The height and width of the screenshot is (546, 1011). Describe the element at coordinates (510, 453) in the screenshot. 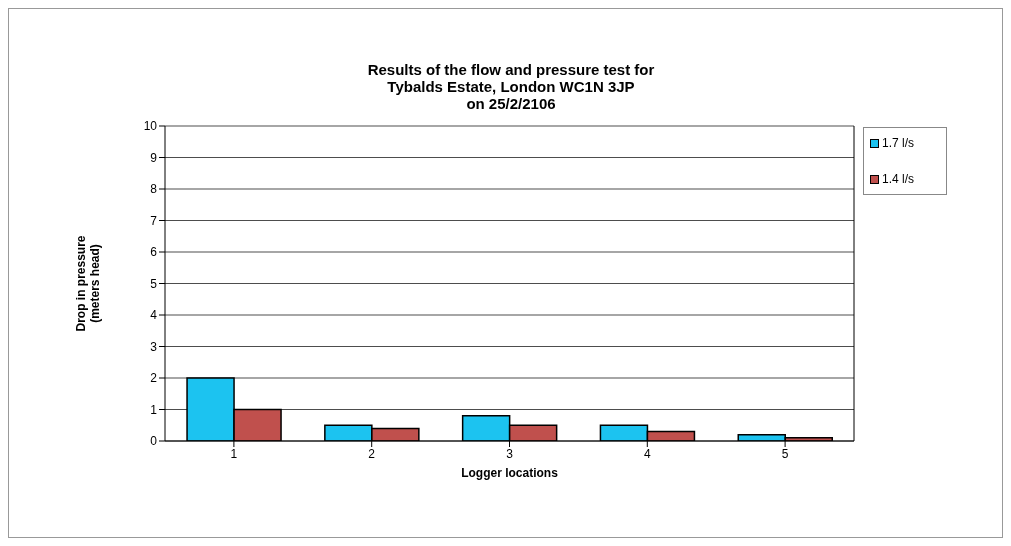

I see `x-tick-label: 3` at that location.